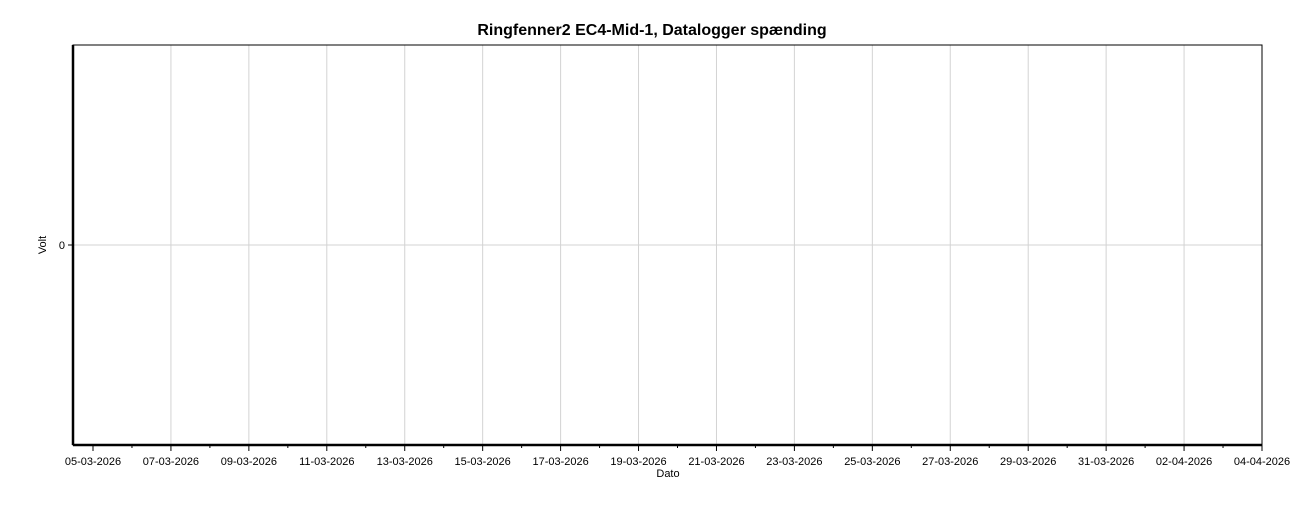 The height and width of the screenshot is (505, 1300). What do you see at coordinates (950, 462) in the screenshot?
I see `x-tick-label: 27-03-2026` at bounding box center [950, 462].